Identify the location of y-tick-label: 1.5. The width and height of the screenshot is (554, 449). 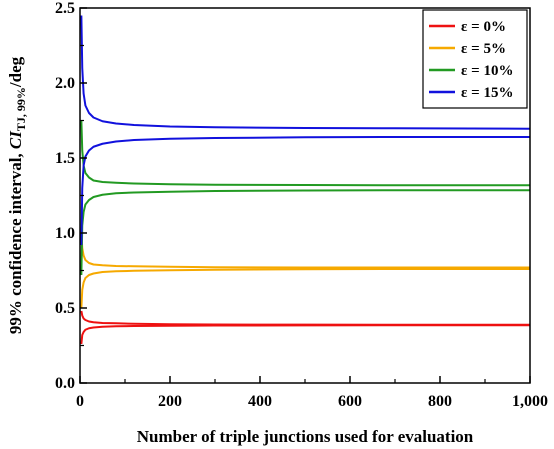
(65, 158).